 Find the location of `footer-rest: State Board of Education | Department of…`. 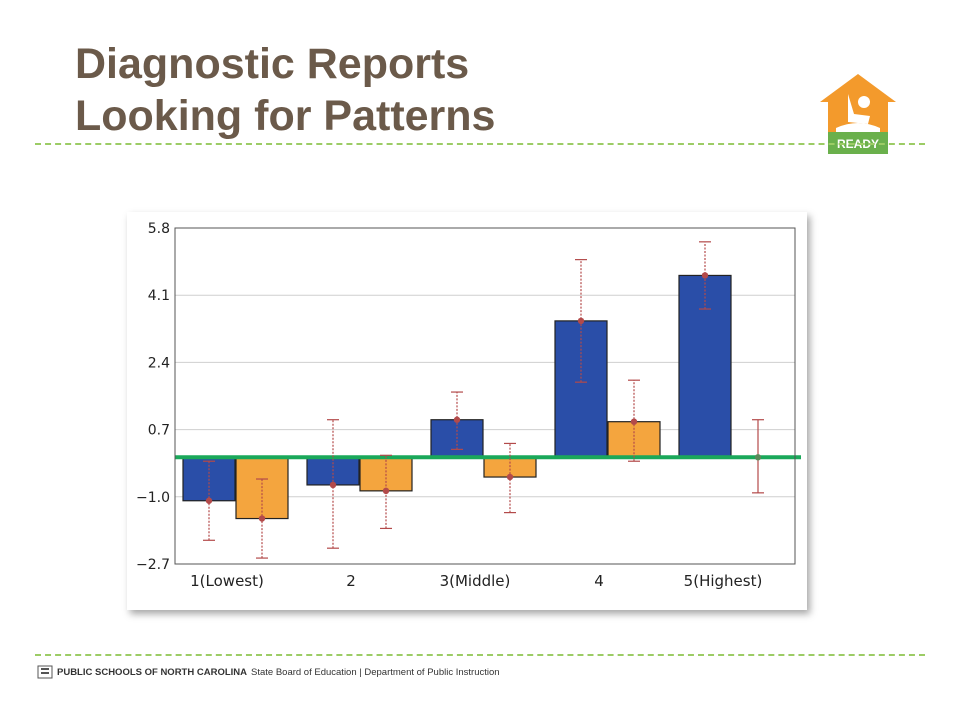

footer-rest: State Board of Education | Department of… is located at coordinates (375, 672).